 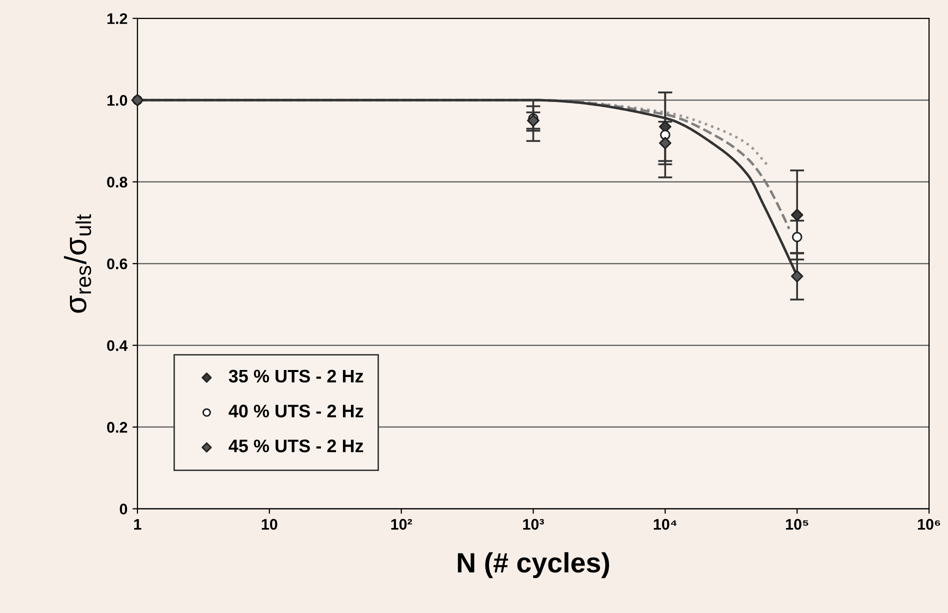 I want to click on legend-label: 45 % UTS - 2 Hz, so click(x=296, y=446).